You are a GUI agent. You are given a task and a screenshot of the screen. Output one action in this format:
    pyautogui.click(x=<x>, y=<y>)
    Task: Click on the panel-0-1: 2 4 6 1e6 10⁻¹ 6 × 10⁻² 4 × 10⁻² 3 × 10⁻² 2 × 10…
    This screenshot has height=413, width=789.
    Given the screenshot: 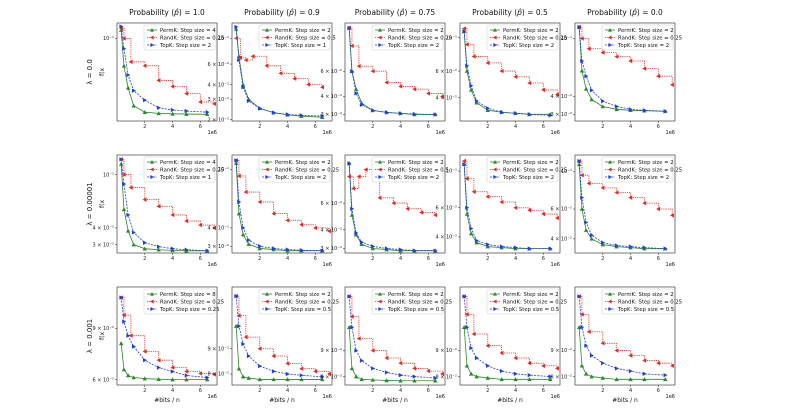 What is the action you would take?
    pyautogui.click(x=271, y=79)
    